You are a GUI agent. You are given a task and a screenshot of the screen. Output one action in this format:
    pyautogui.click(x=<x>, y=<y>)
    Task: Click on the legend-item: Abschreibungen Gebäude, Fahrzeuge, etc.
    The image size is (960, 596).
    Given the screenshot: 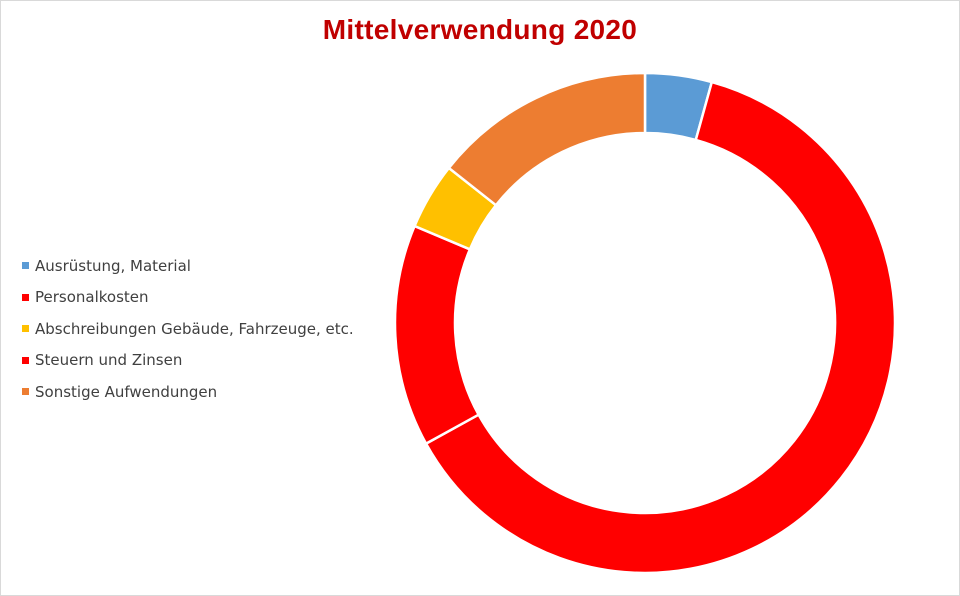 What is the action you would take?
    pyautogui.click(x=188, y=329)
    